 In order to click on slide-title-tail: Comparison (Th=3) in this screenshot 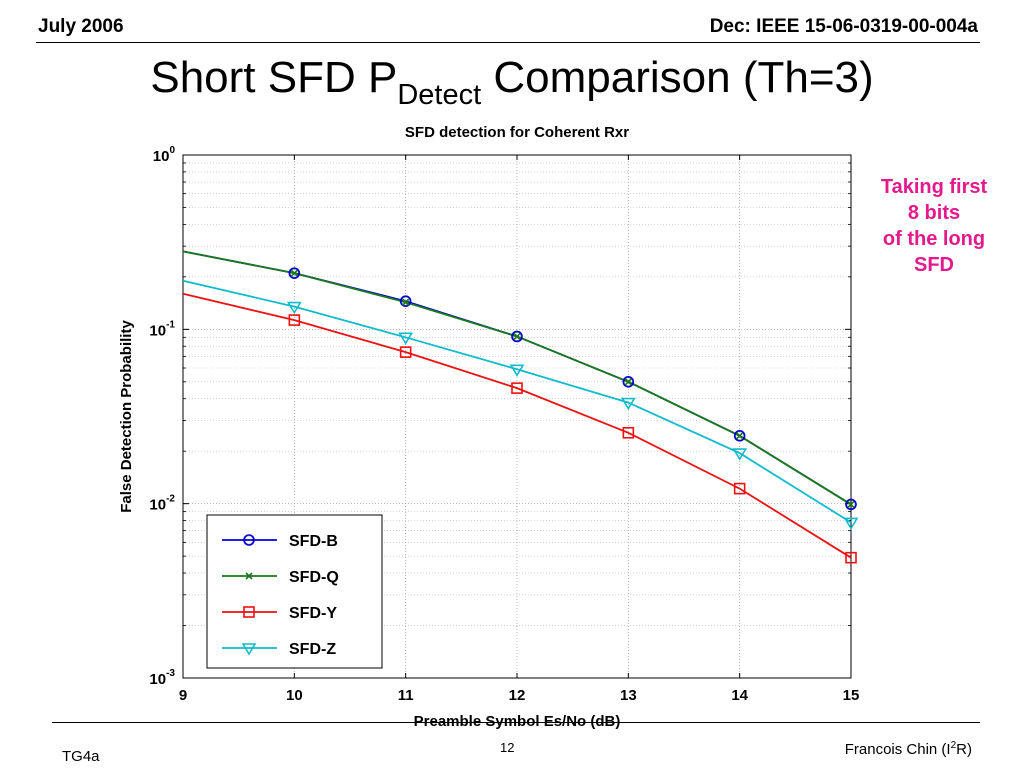, I will do `click(677, 77)`.